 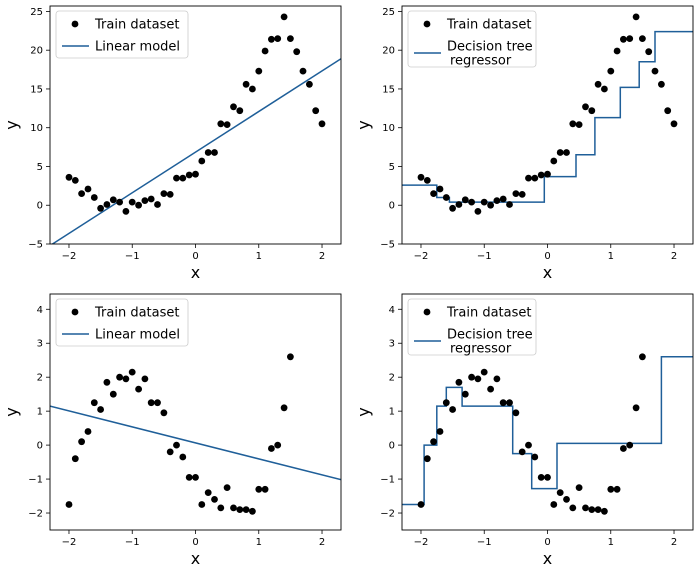 What do you see at coordinates (388, 51) in the screenshot?
I see `y-tick-label: 20` at bounding box center [388, 51].